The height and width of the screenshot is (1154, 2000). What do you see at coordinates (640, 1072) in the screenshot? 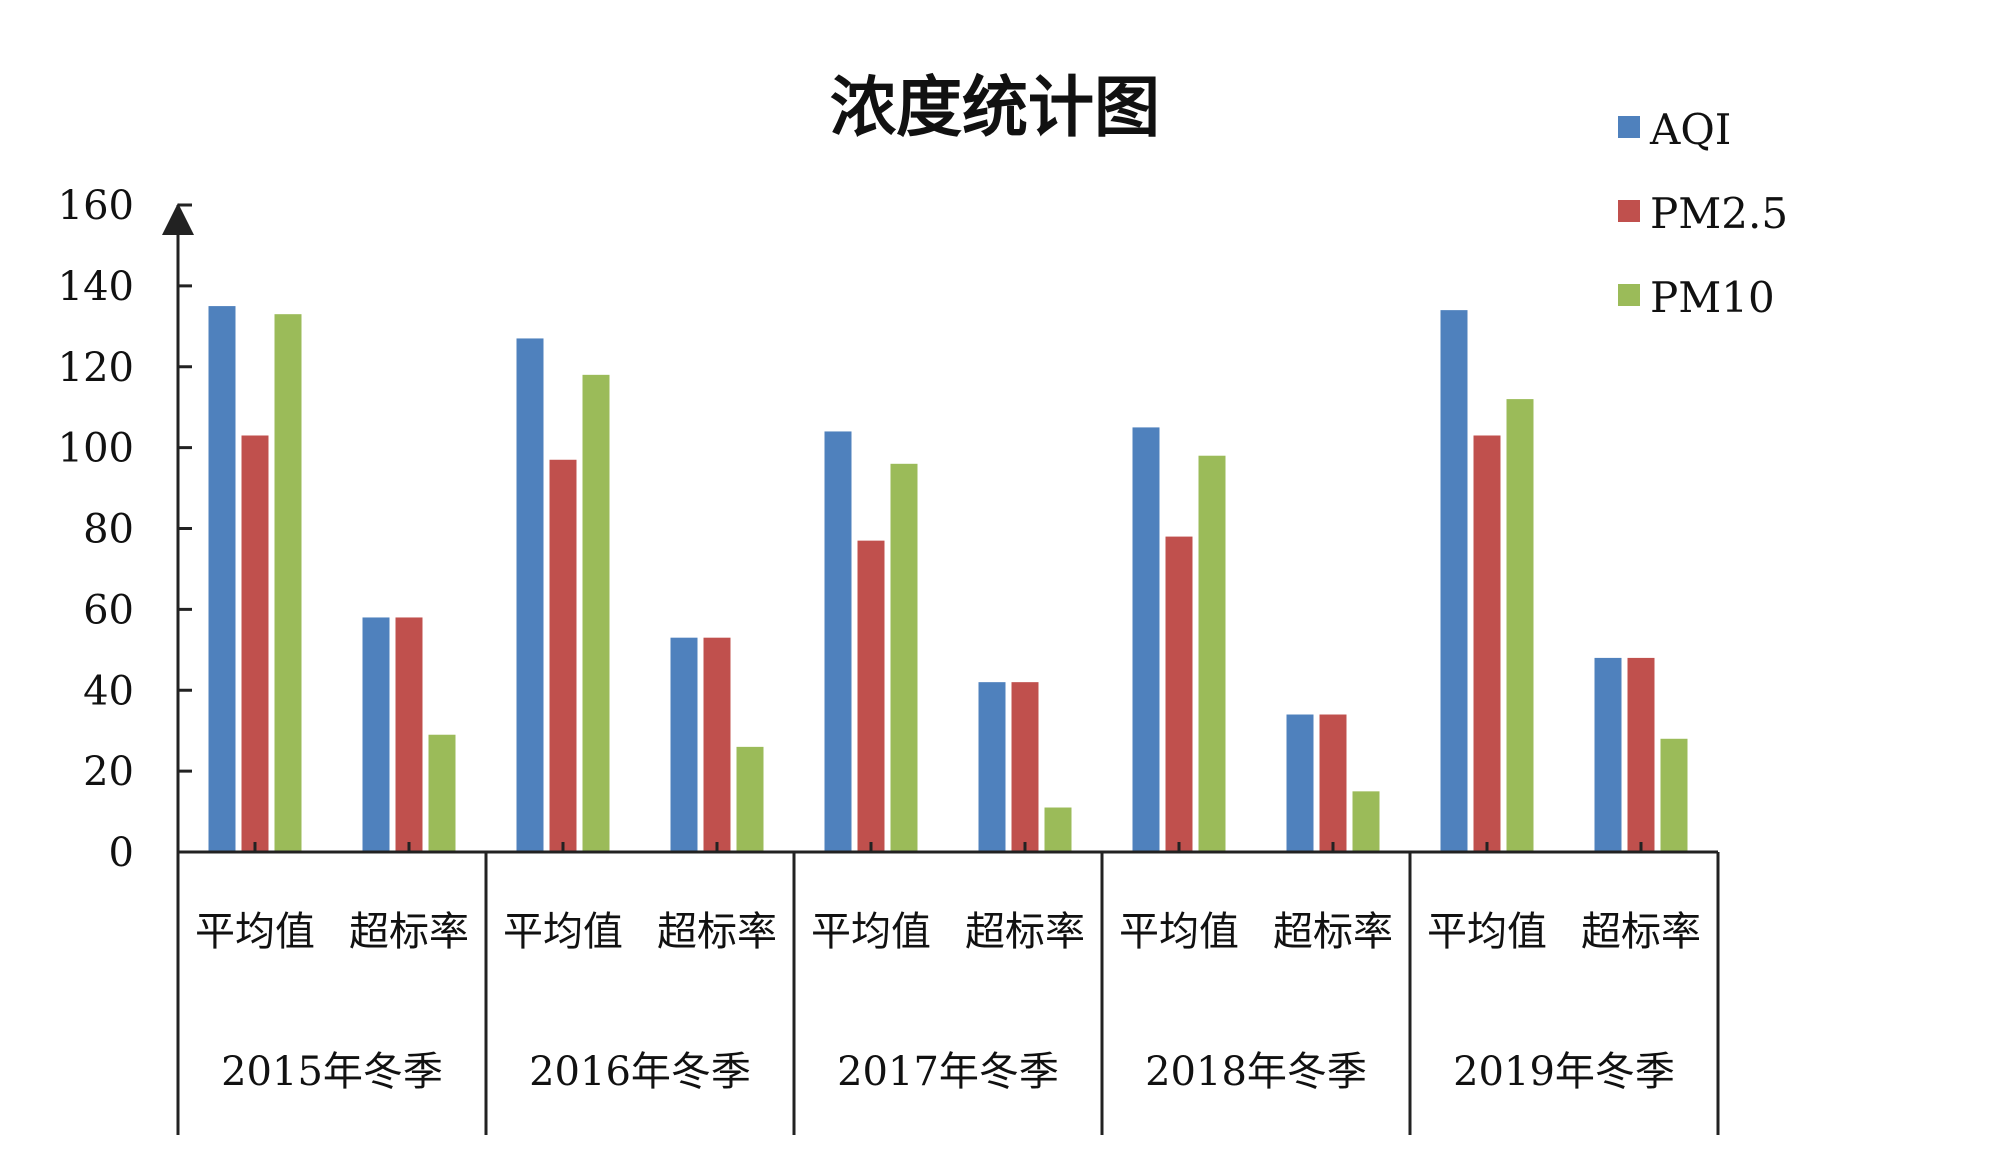
I see `group-label: 2016年冬季` at bounding box center [640, 1072].